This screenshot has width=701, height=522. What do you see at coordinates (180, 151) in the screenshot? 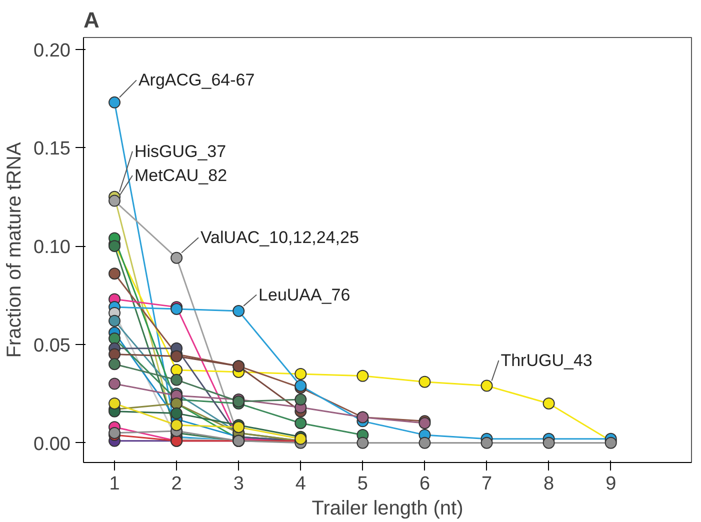
I see `annotation: HisGUG_37` at bounding box center [180, 151].